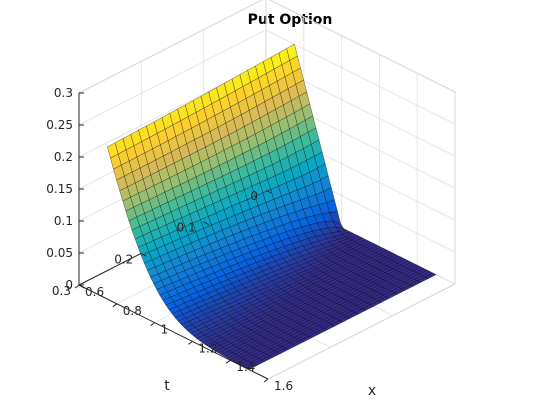 This screenshot has height=420, width=560. What do you see at coordinates (59, 189) in the screenshot?
I see `z-tick-label: 0.15` at bounding box center [59, 189].